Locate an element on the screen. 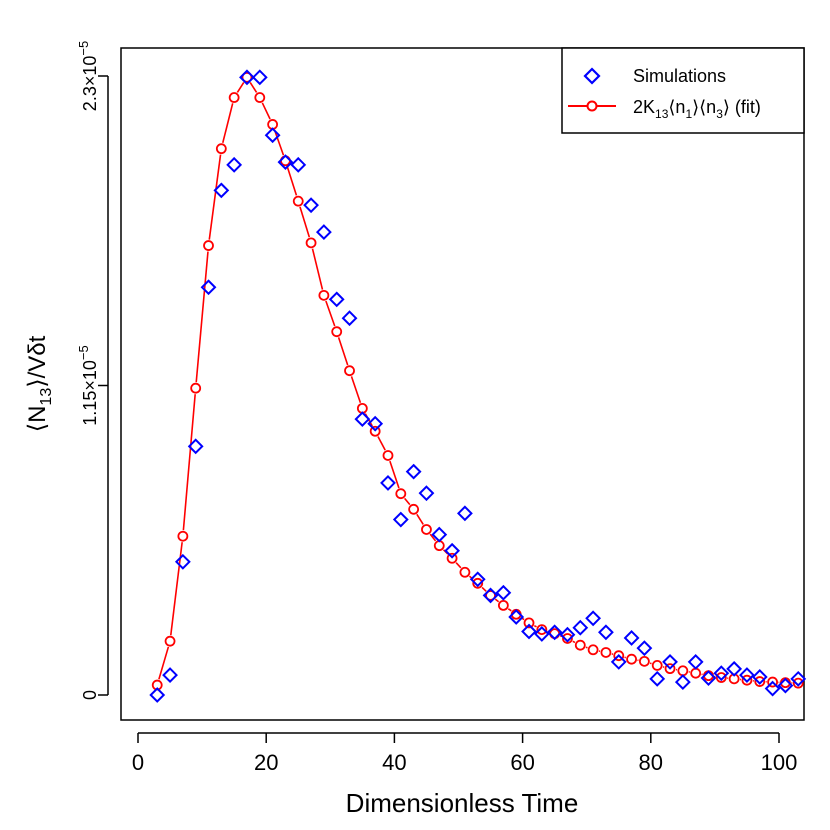 This screenshot has width=830, height=830. y-tick-label: 1.15×10−5 is located at coordinates (88, 385).